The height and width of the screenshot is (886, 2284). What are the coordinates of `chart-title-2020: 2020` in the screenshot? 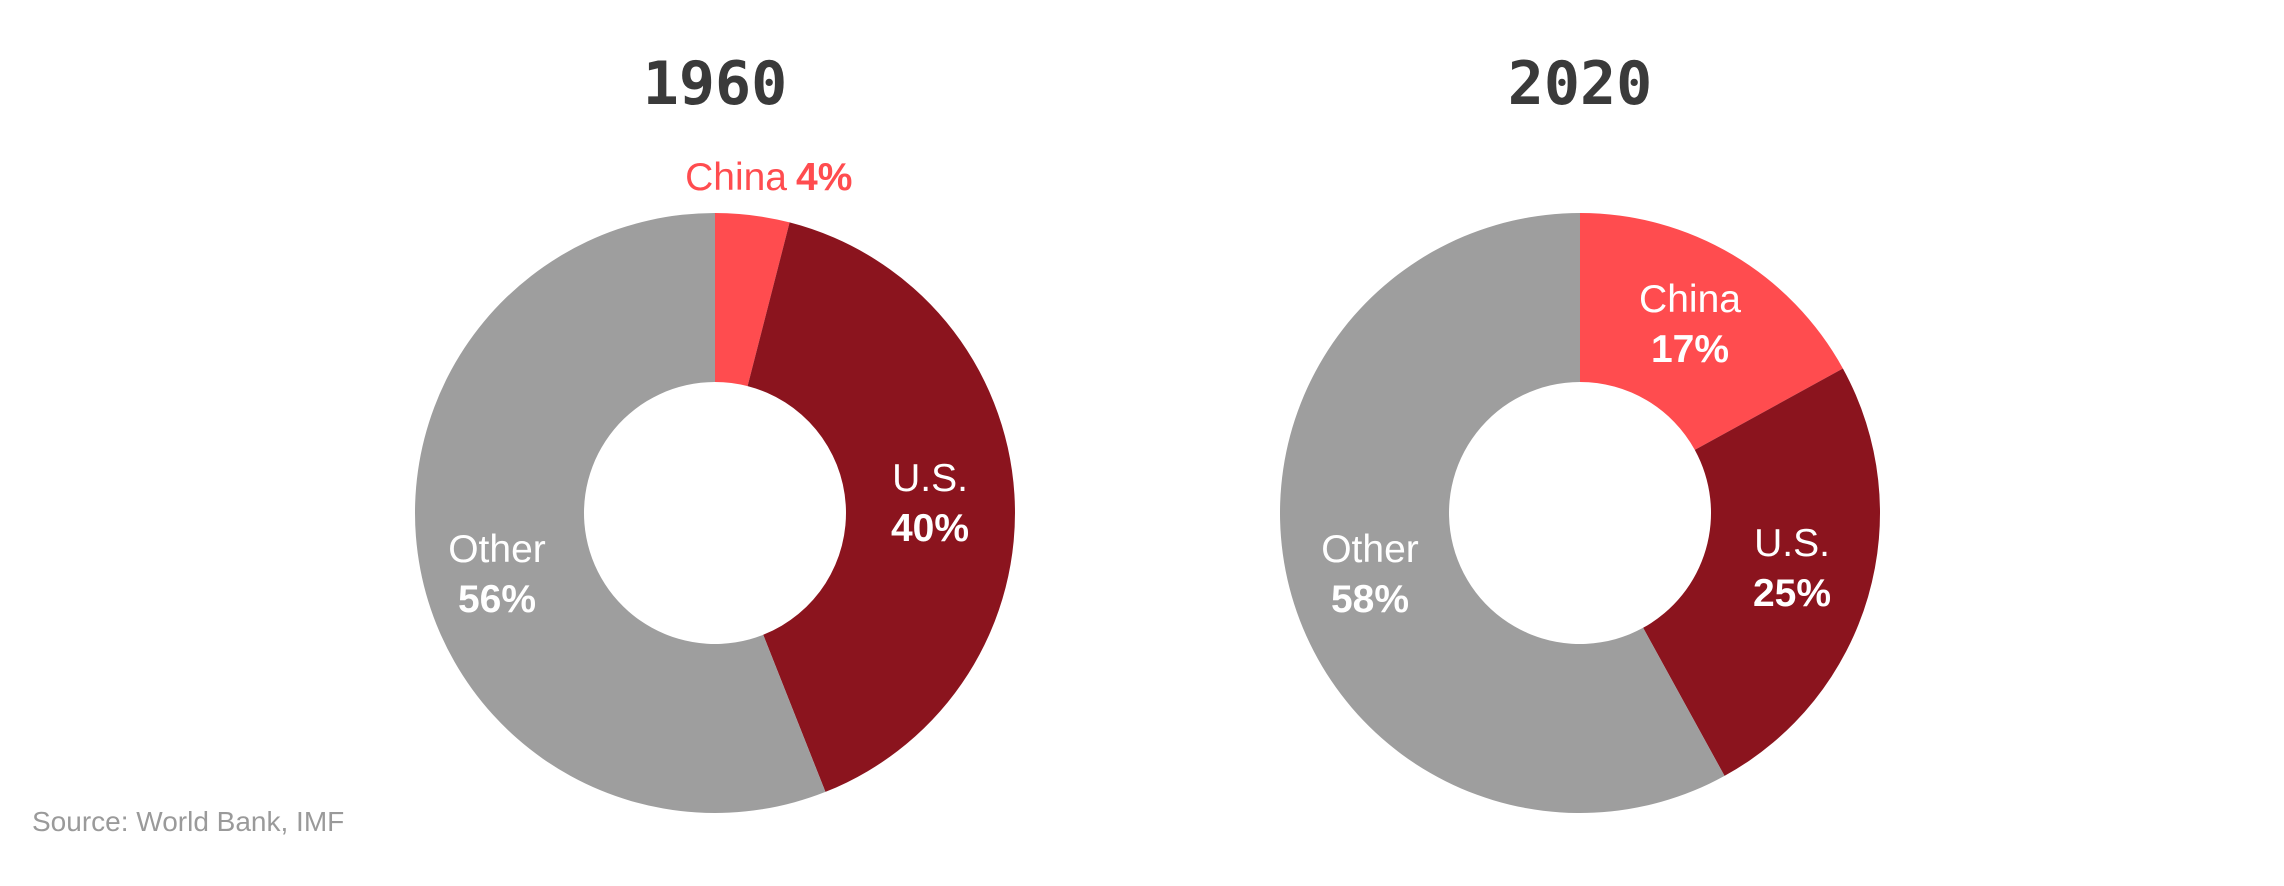 It's located at (1580, 84).